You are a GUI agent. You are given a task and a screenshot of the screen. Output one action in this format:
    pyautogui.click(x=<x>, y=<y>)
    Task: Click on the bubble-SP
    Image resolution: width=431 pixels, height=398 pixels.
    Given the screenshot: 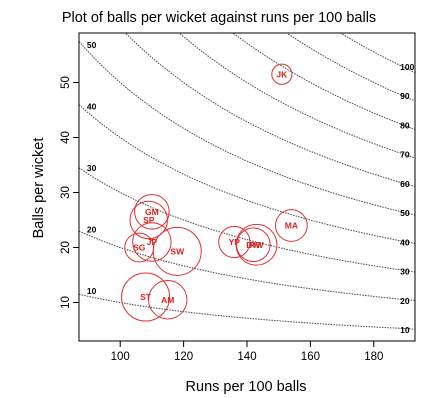 What is the action you would take?
    pyautogui.click(x=148, y=220)
    